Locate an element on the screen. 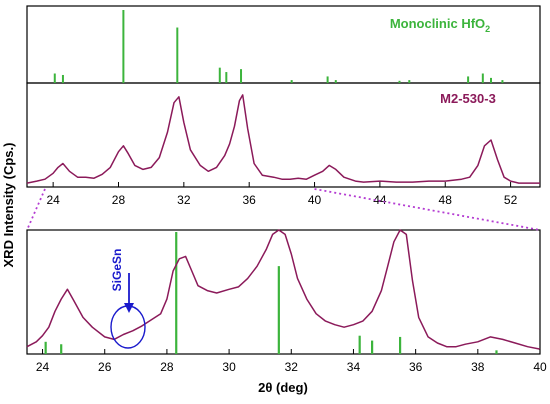 The height and width of the screenshot is (404, 550). x-axis-label: 2θ (deg) is located at coordinates (283, 387).